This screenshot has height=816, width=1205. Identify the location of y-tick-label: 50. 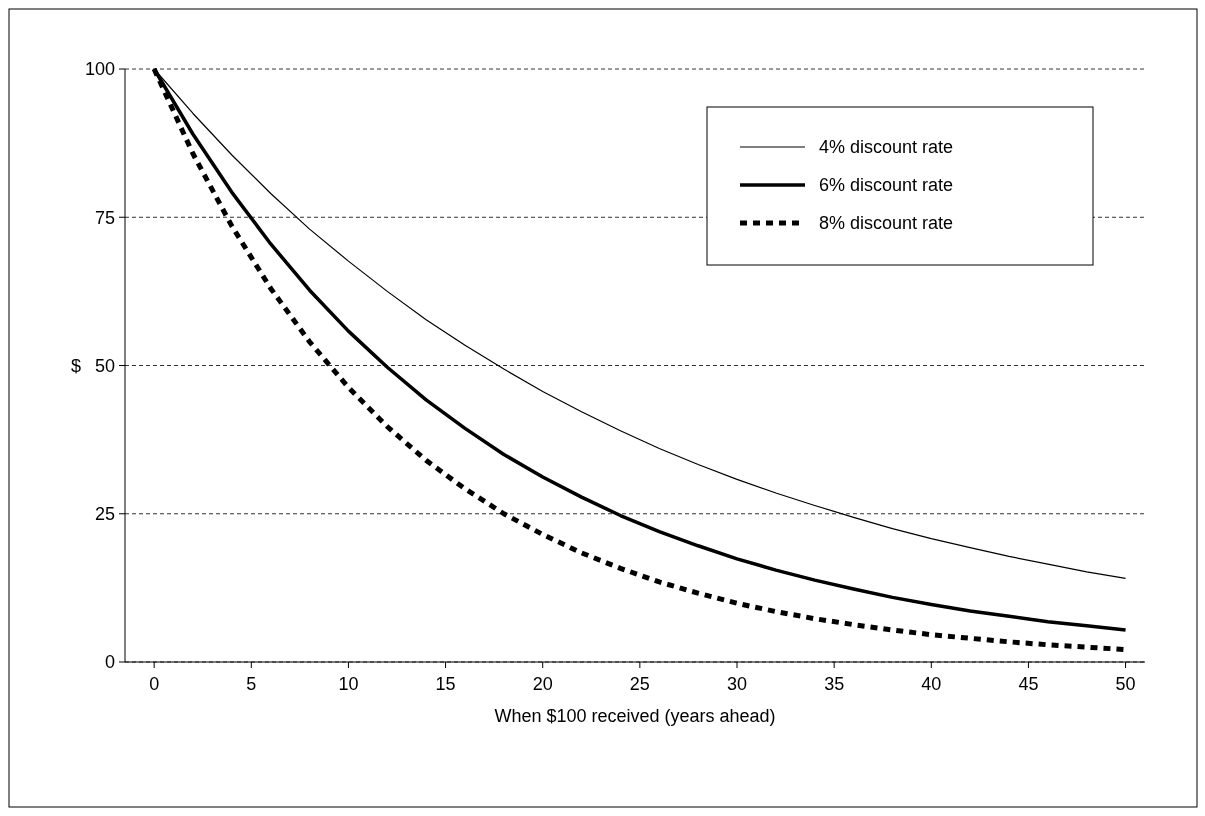
(104, 365).